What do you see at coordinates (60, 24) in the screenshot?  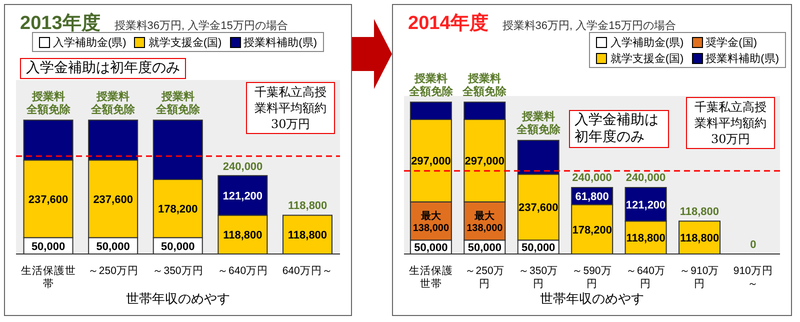 I see `chart-title: 2013年度` at bounding box center [60, 24].